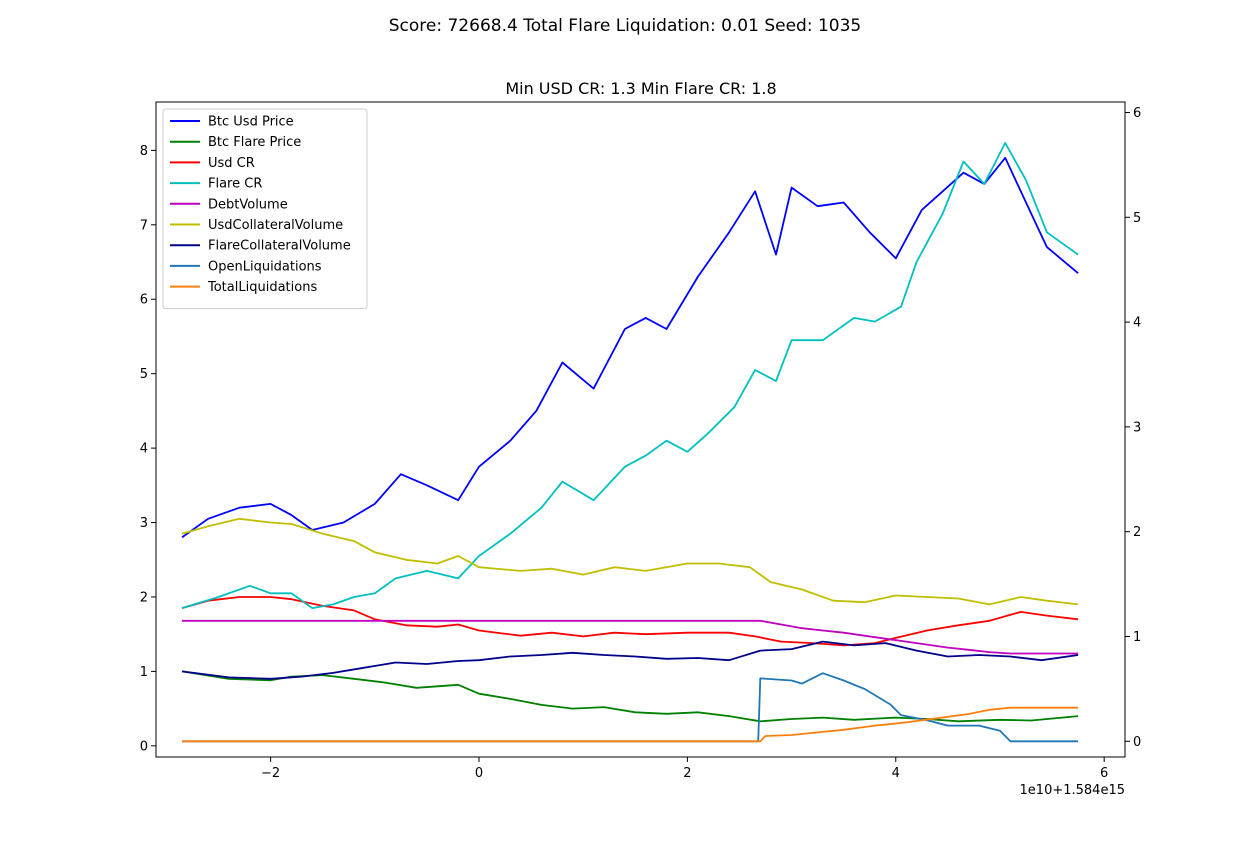 This screenshot has height=850, width=1250. Describe the element at coordinates (1137, 323) in the screenshot. I see `y-right-tick-label: 4` at that location.